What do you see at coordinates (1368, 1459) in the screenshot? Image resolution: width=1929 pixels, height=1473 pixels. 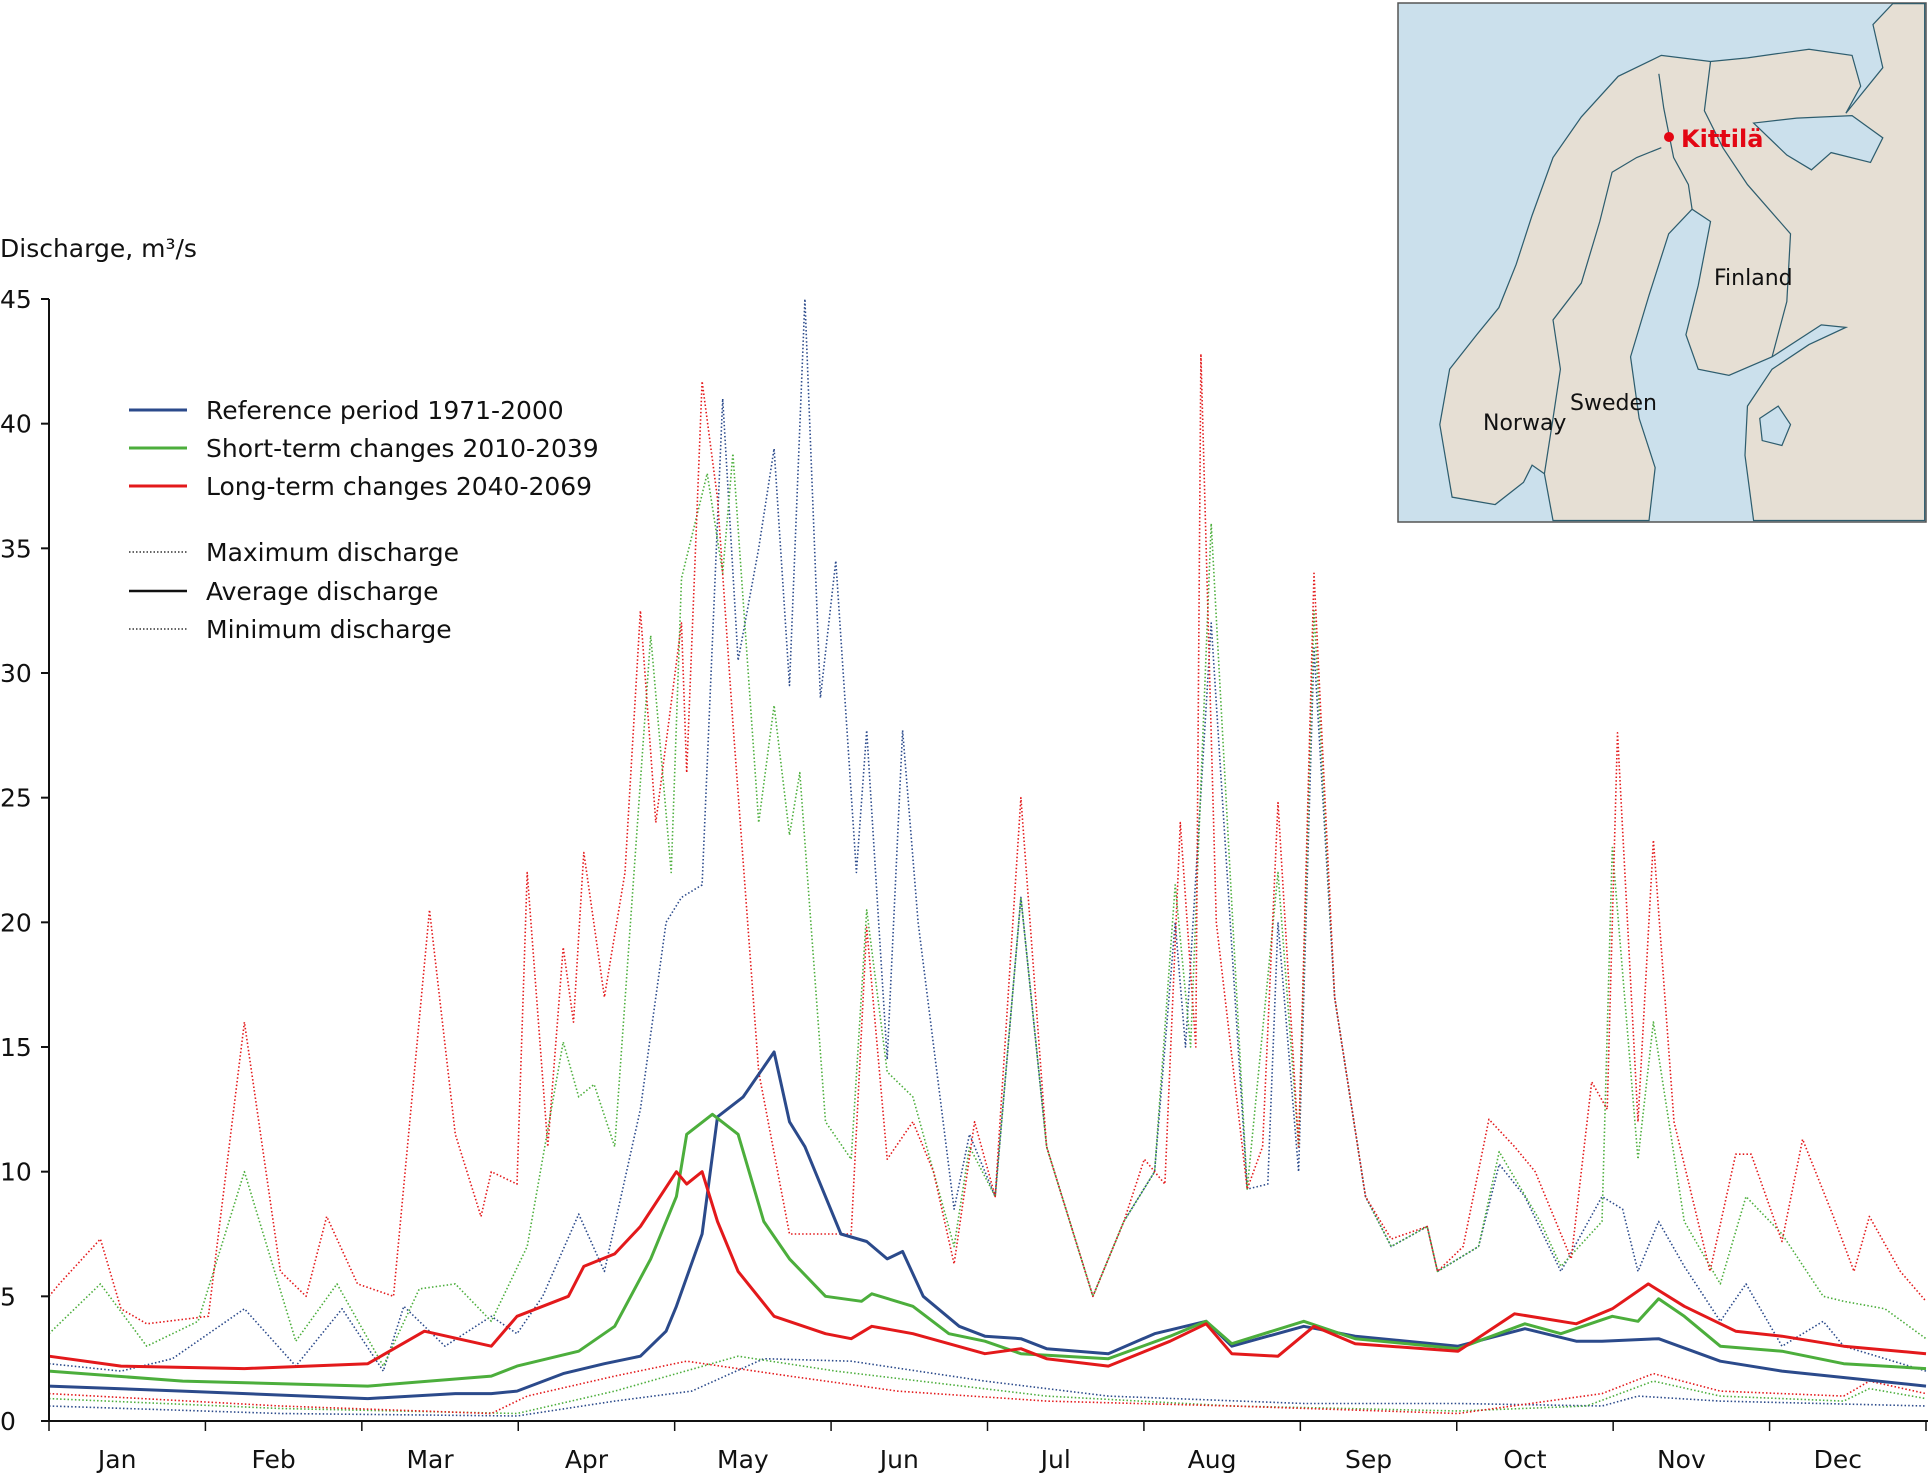 I see `x-tick-label-sep: Sep` at bounding box center [1368, 1459].